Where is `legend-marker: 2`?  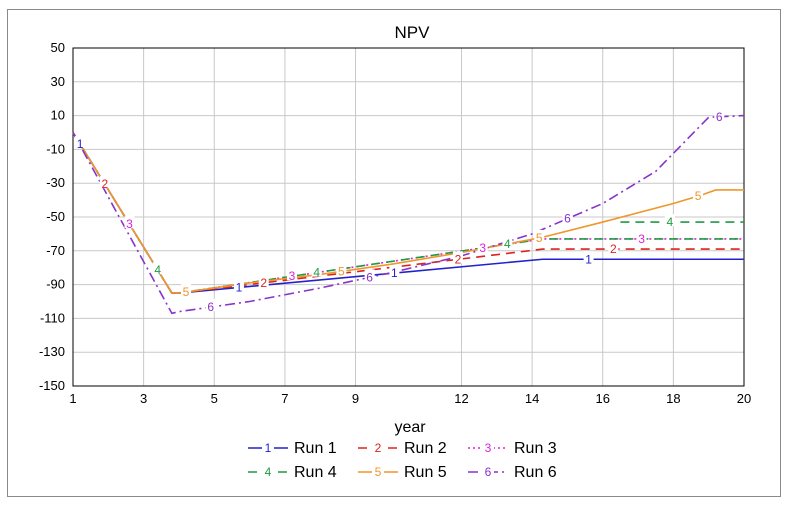
legend-marker: 2 is located at coordinates (378, 448).